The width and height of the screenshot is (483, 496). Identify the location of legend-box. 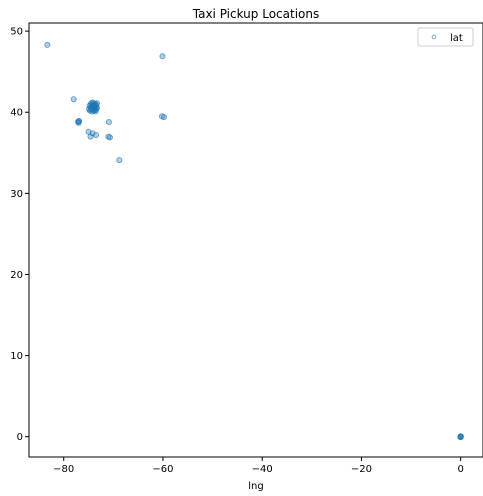
(445, 37).